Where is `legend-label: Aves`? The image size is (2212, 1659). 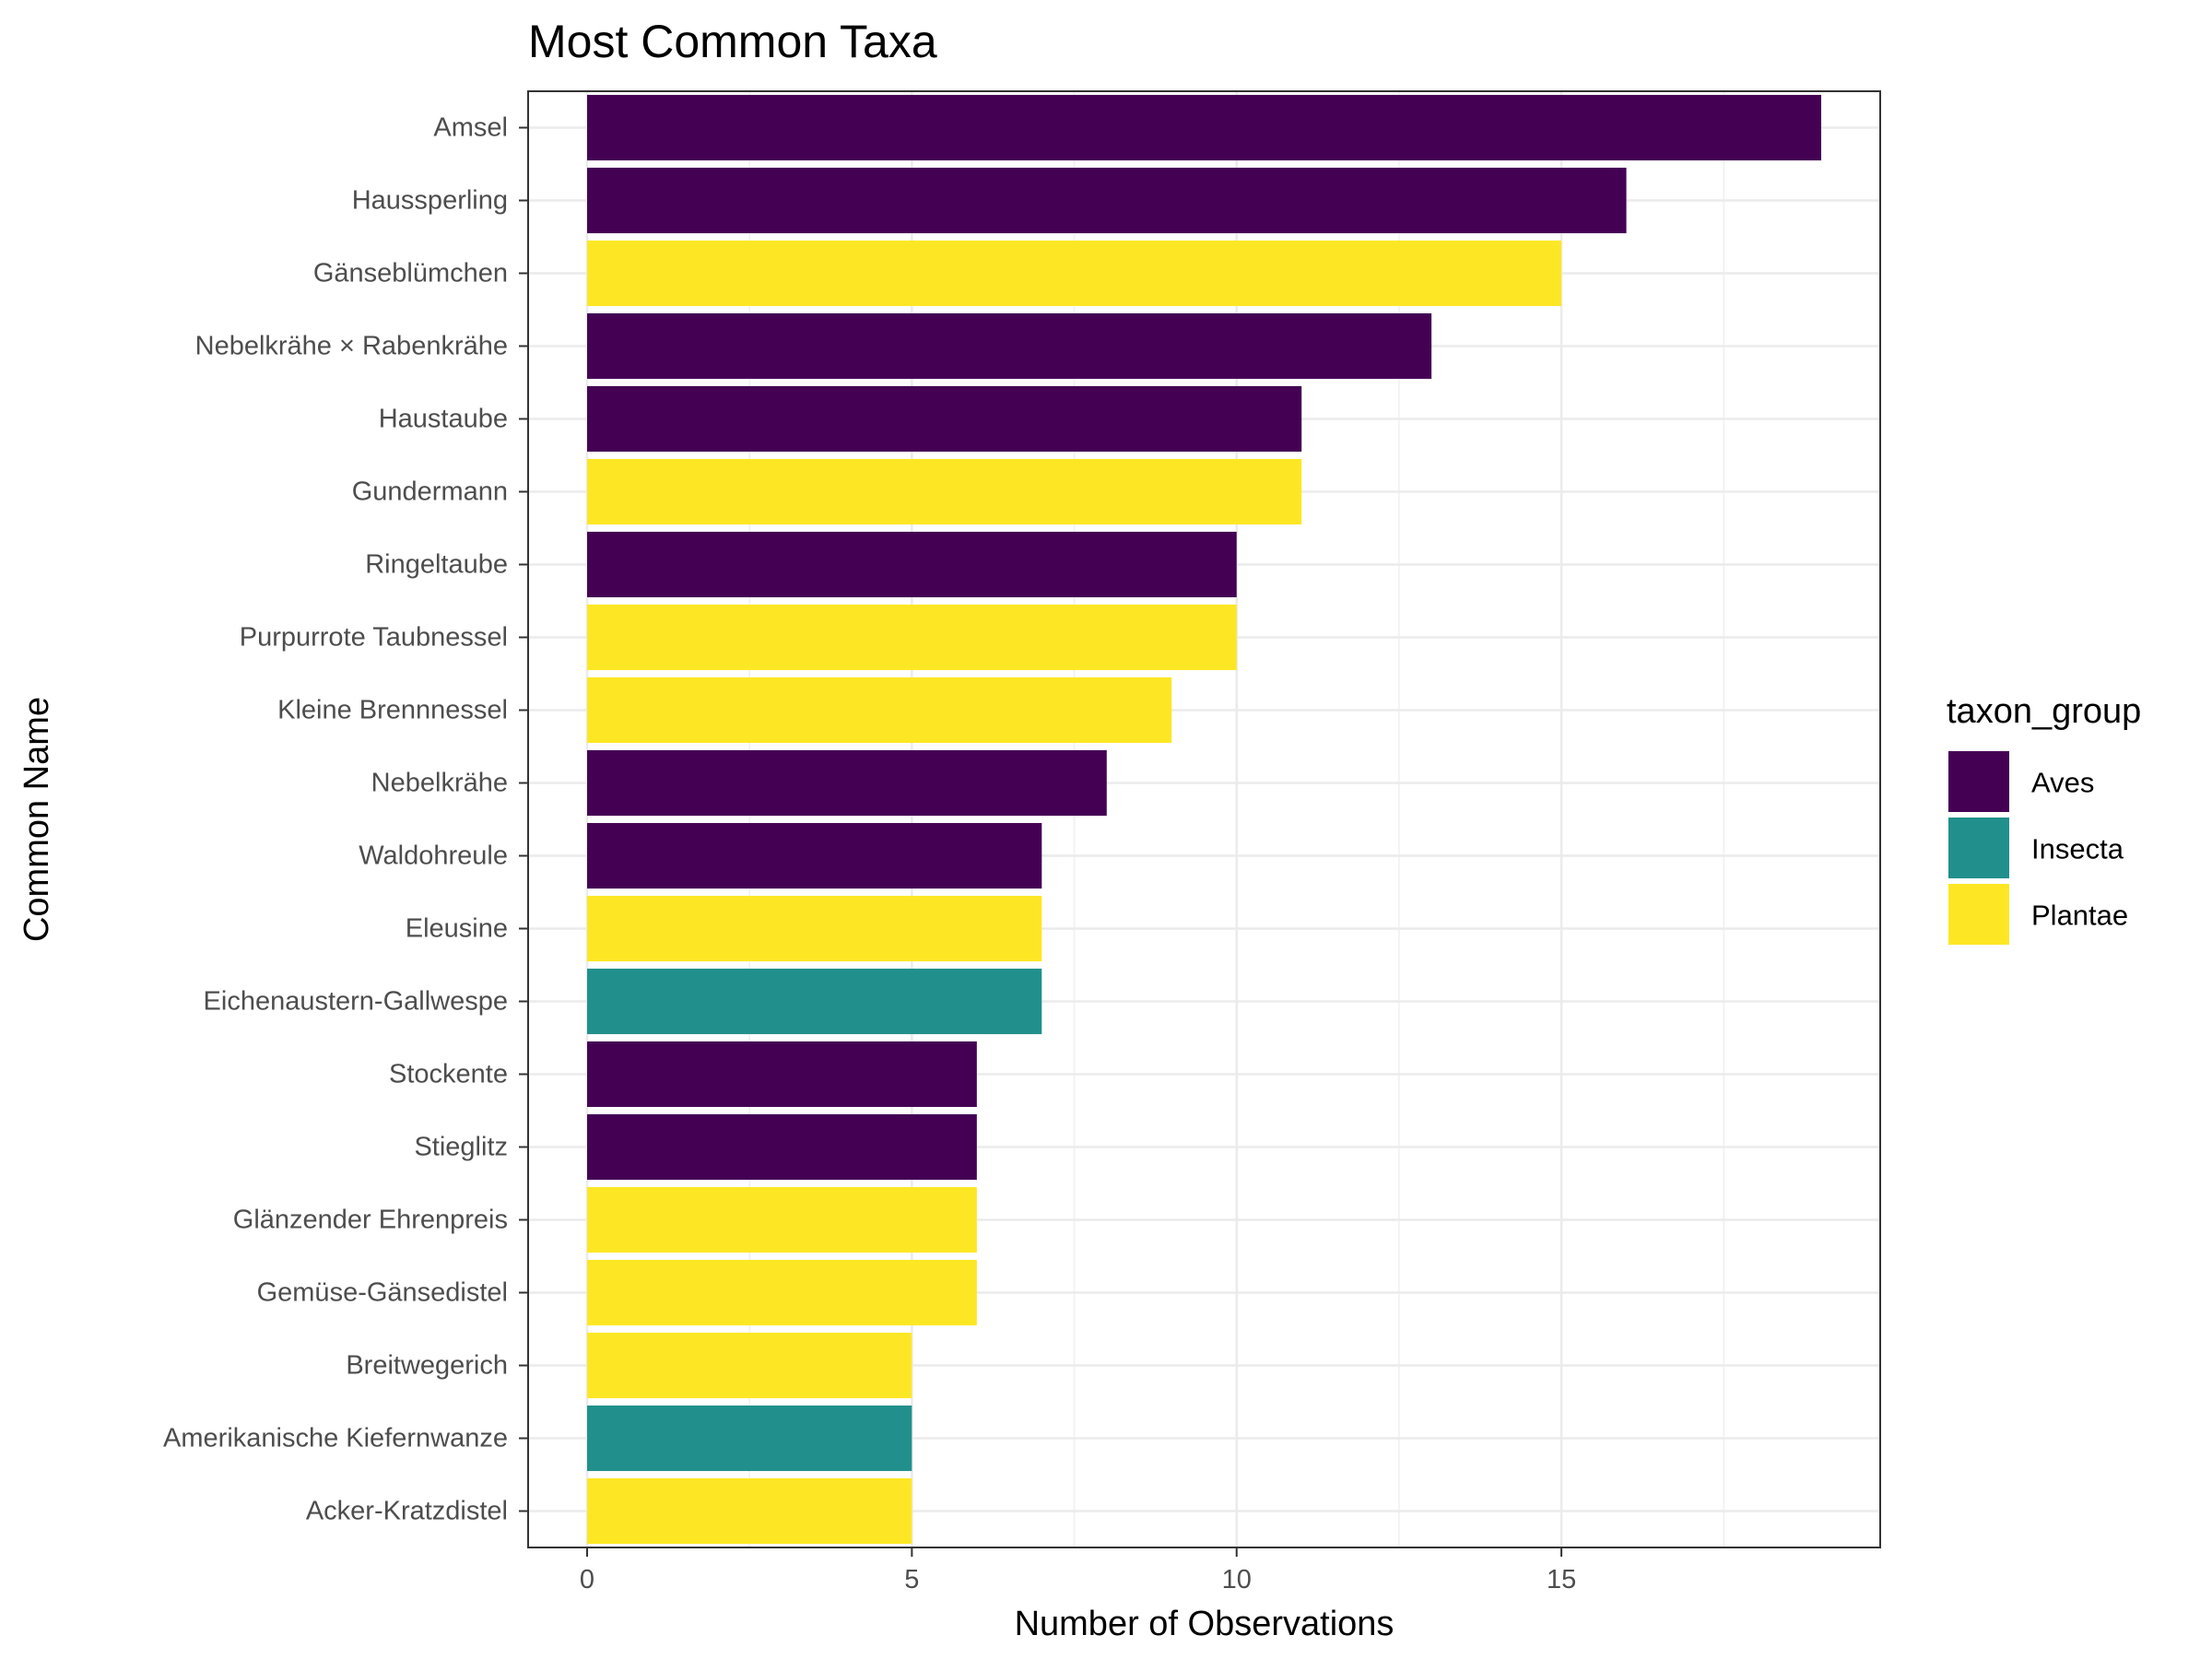
legend-label: Aves is located at coordinates (2062, 783).